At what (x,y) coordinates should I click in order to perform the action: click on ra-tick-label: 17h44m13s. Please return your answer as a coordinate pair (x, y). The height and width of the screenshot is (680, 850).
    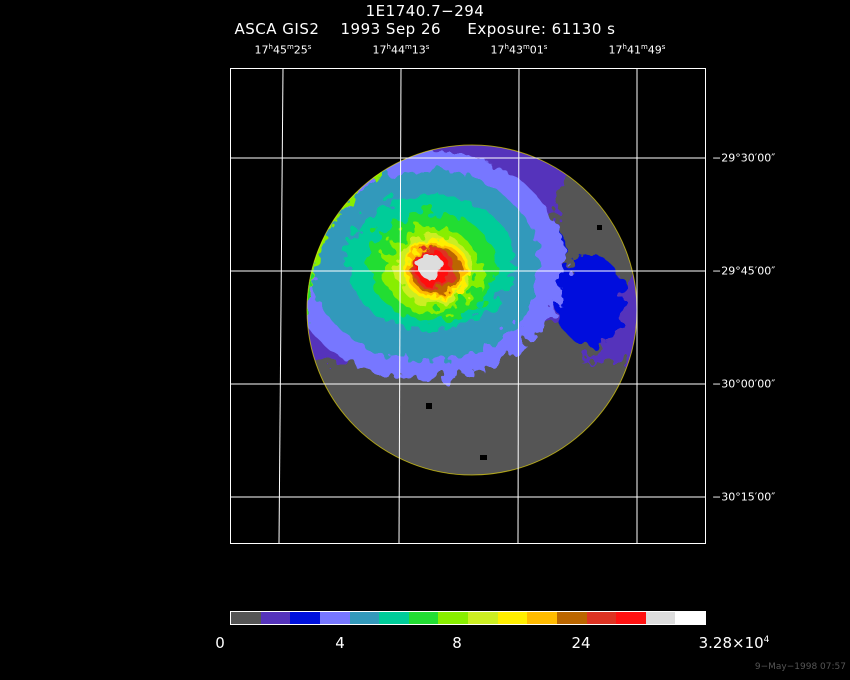
    Looking at the image, I should click on (401, 50).